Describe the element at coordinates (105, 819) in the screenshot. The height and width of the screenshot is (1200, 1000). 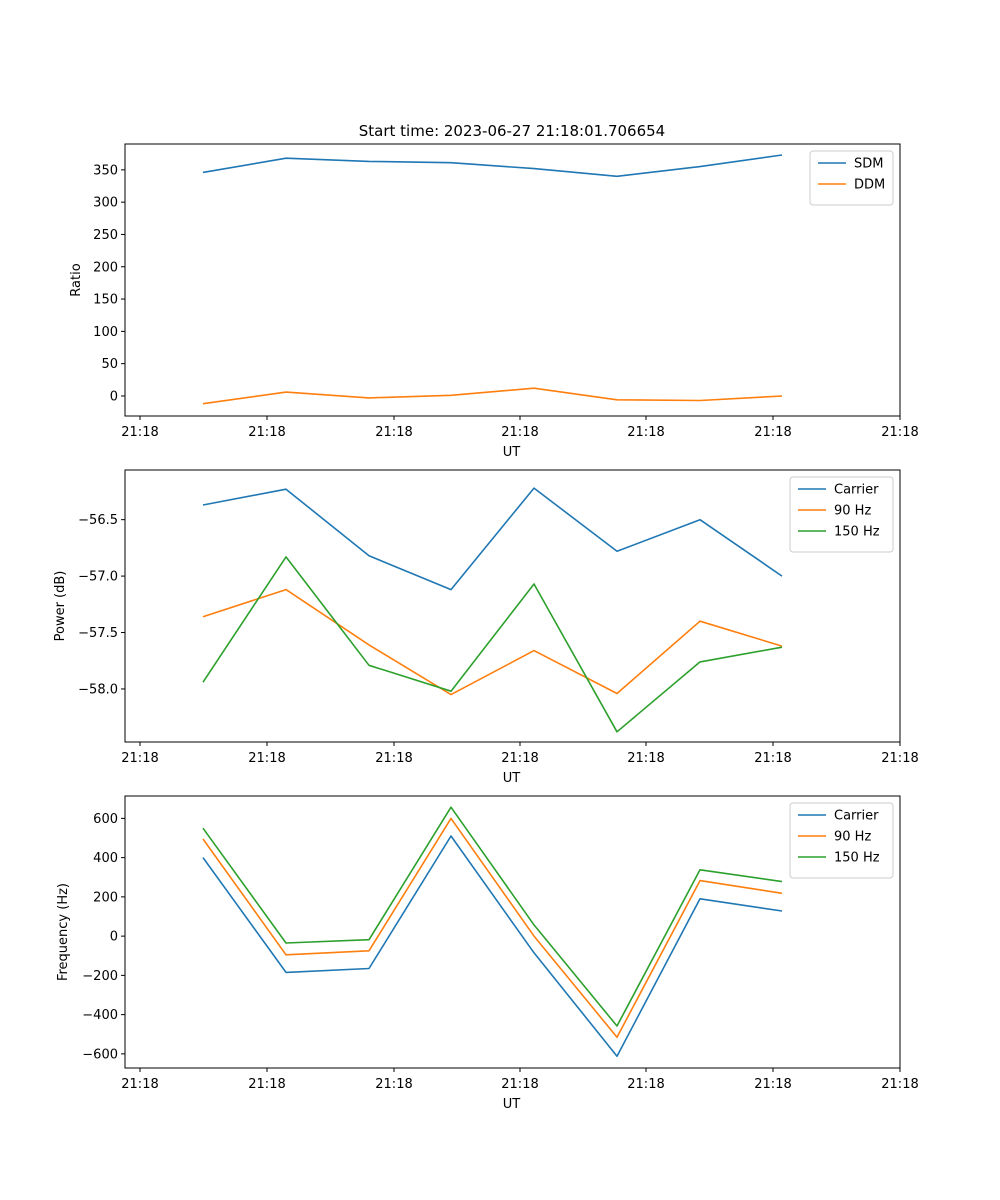
I see `y-tick-label: 600` at that location.